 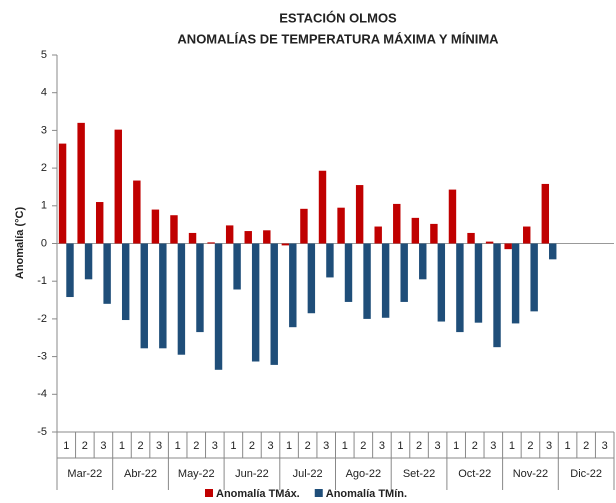 I want to click on x-group-label: May-22, so click(x=196, y=474).